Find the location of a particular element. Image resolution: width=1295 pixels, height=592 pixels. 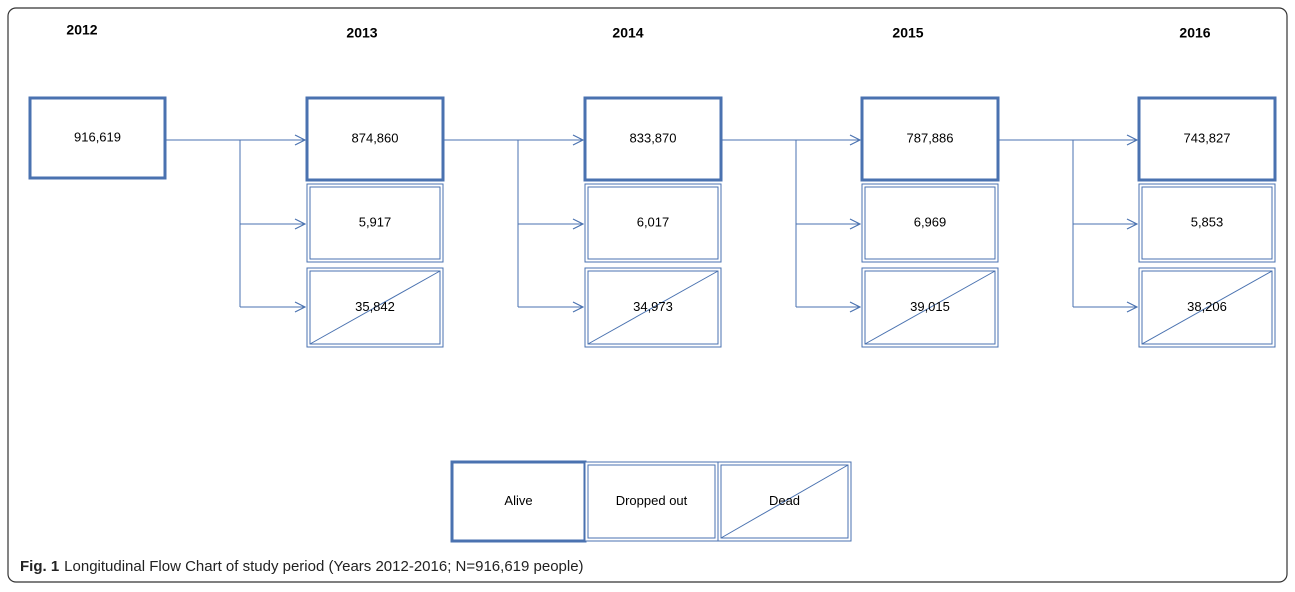

dropped-box-label: 5,917 is located at coordinates (375, 221).